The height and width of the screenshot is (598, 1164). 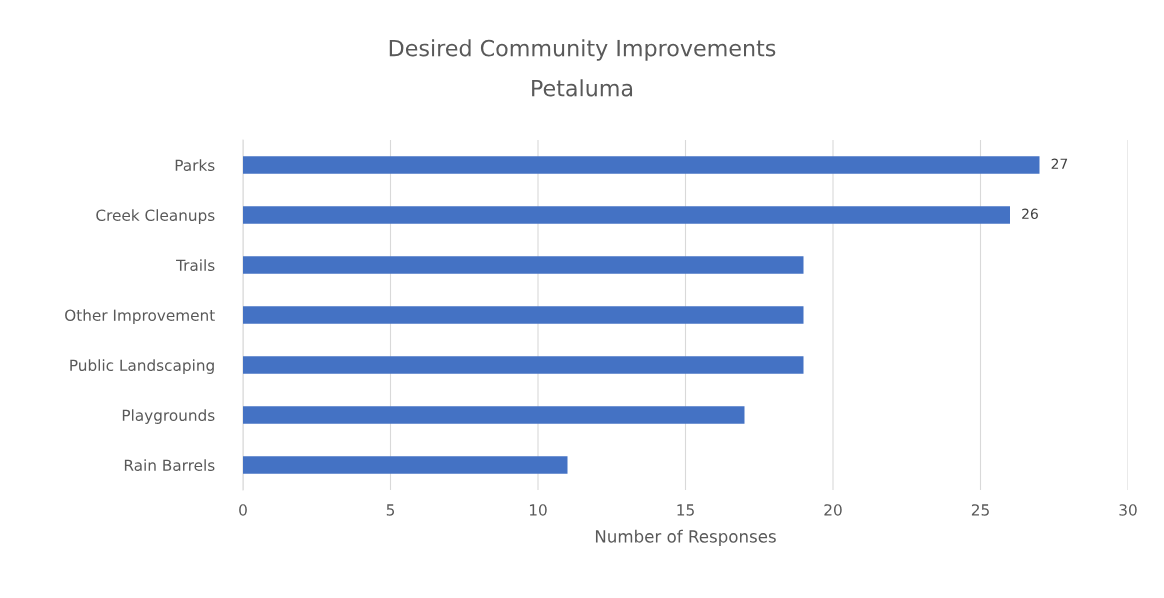 I want to click on x-tick-label: 10, so click(x=538, y=510).